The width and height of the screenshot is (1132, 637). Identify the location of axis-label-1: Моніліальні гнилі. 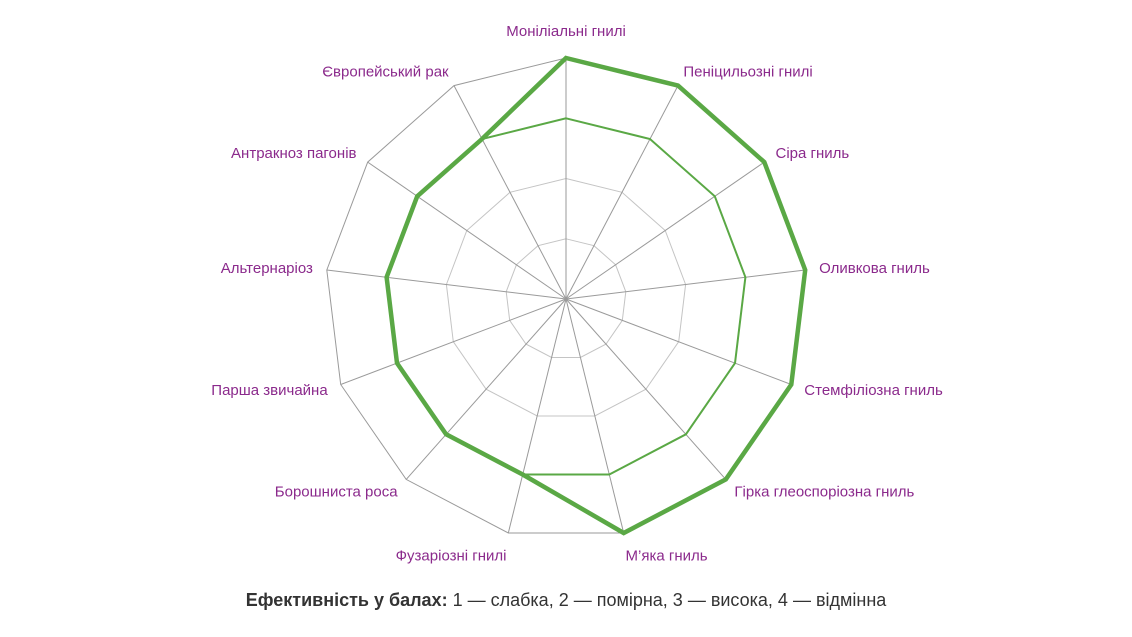
(566, 31).